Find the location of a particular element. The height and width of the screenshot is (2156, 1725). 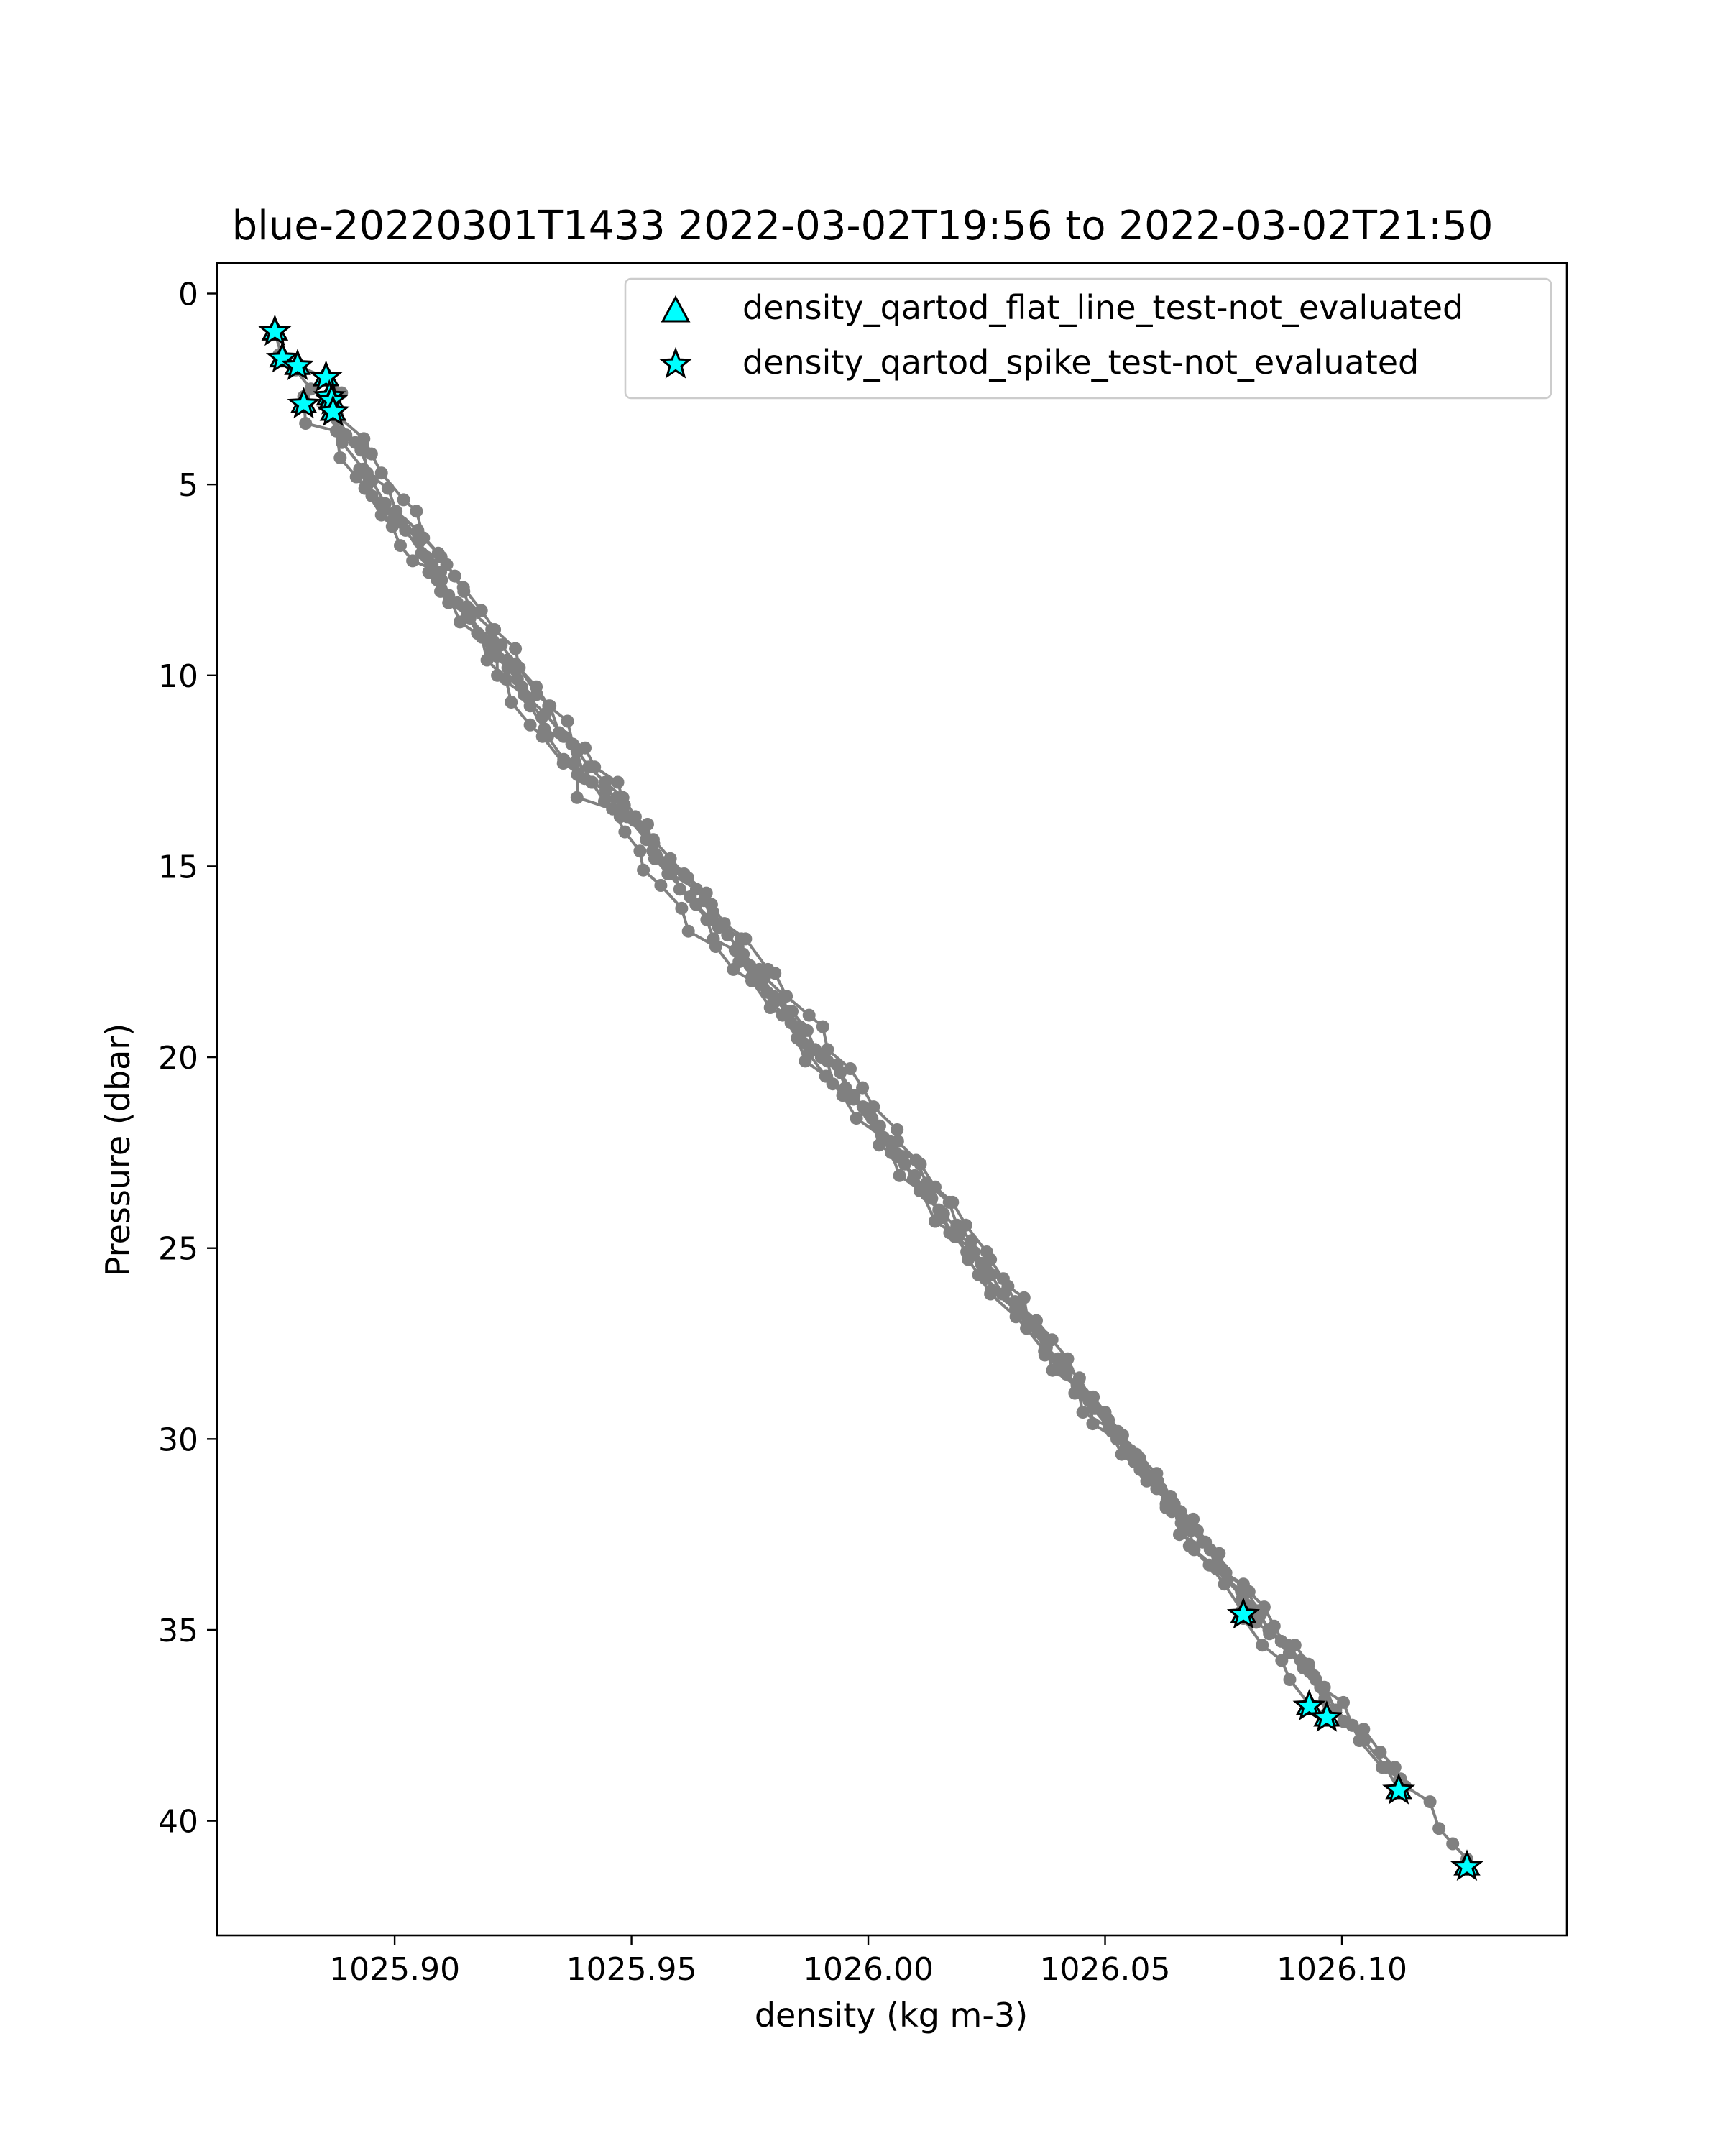

y-tick-label: 25 is located at coordinates (178, 1249).